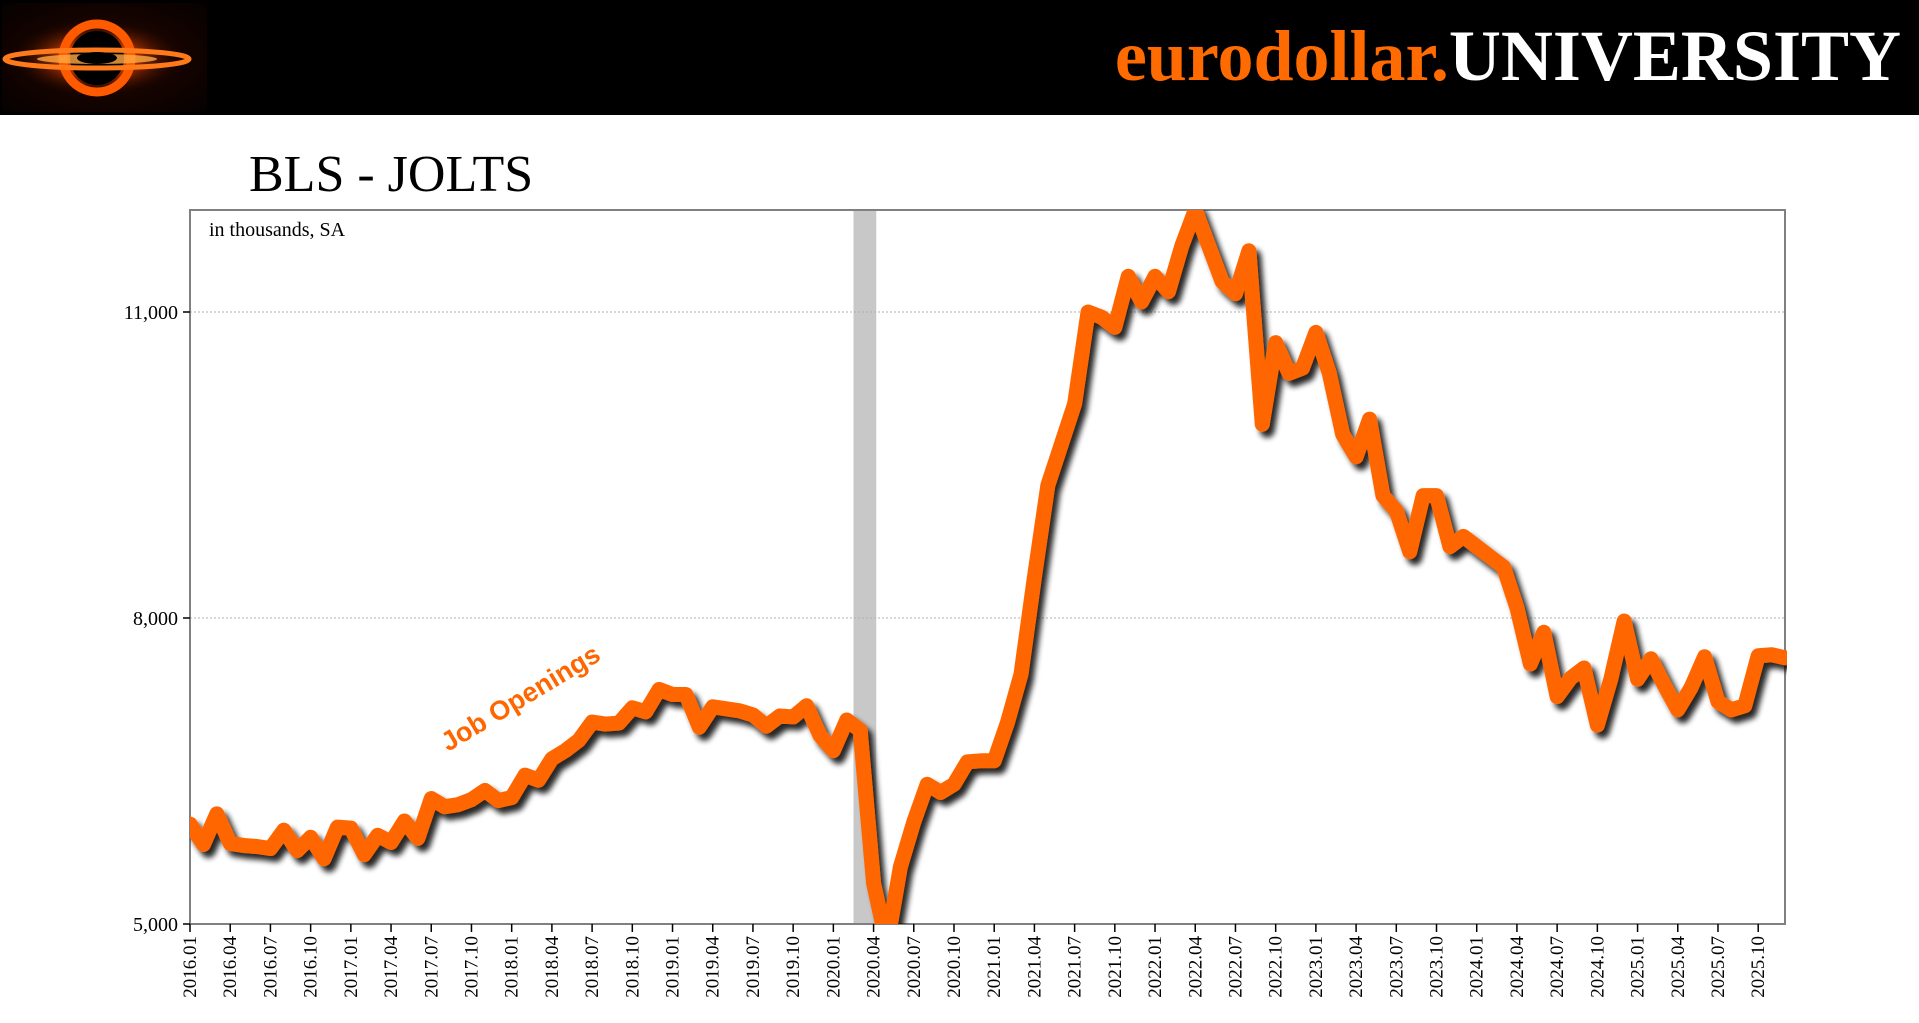  Describe the element at coordinates (1758, 967) in the screenshot. I see `x-tick-label: 2025.10` at that location.